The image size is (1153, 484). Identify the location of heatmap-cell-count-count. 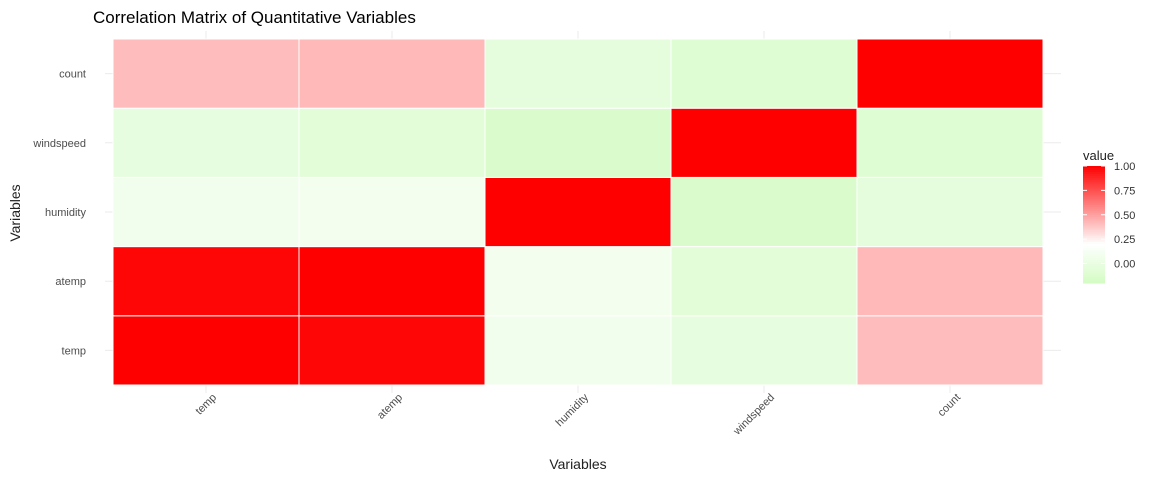
(950, 73).